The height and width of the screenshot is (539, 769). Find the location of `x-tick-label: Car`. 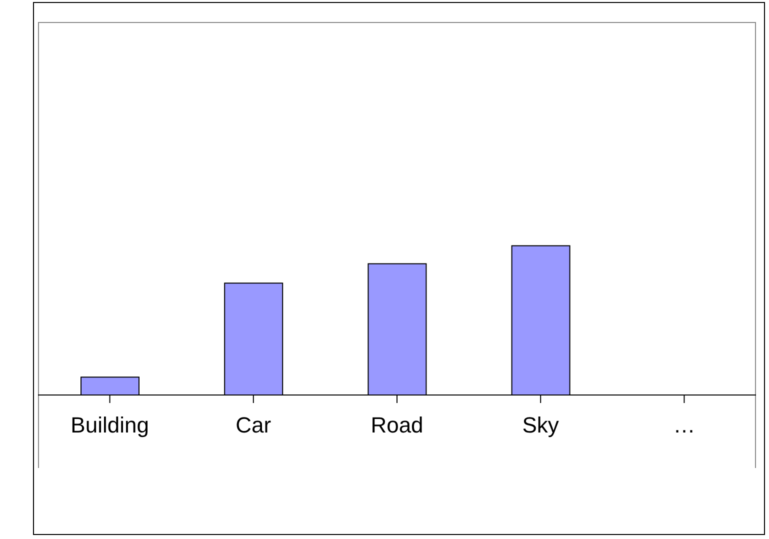

x-tick-label: Car is located at coordinates (254, 425).